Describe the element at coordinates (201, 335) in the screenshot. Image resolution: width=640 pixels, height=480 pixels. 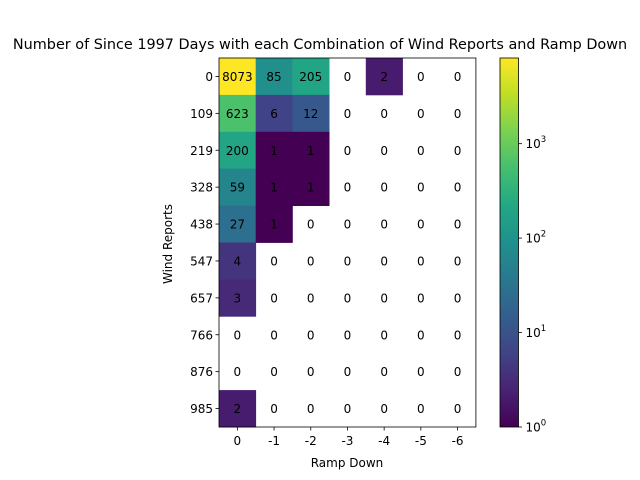
I see `y-tick-label: 766` at that location.